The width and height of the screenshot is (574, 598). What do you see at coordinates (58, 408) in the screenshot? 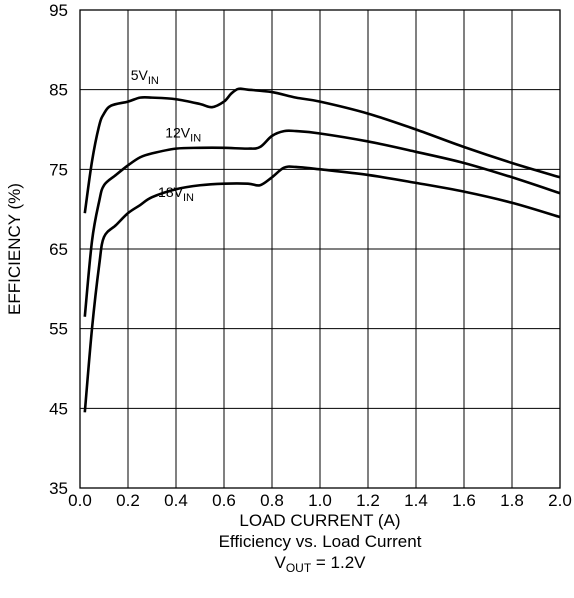
I see `y-tick-label: 45` at bounding box center [58, 408].